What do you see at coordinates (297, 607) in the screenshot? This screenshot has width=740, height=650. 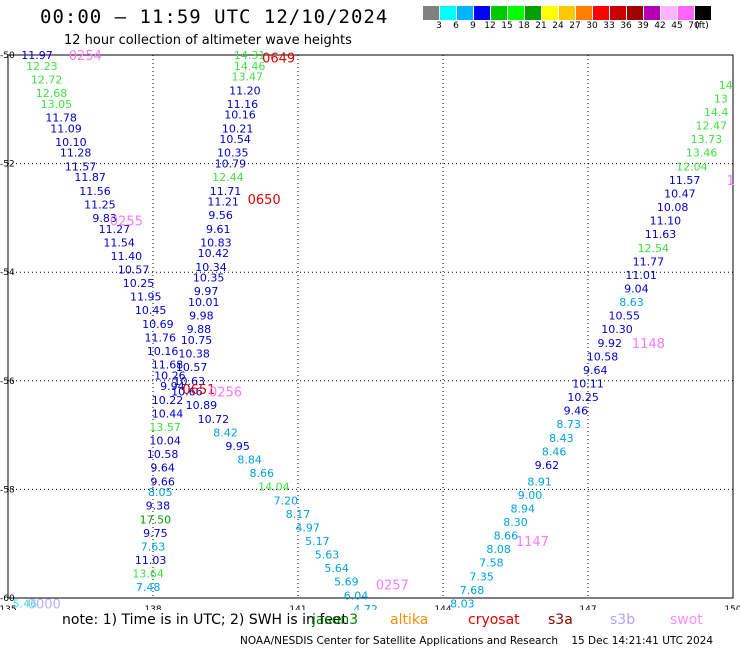 I see `longitude-tick-label: 141` at bounding box center [297, 607].